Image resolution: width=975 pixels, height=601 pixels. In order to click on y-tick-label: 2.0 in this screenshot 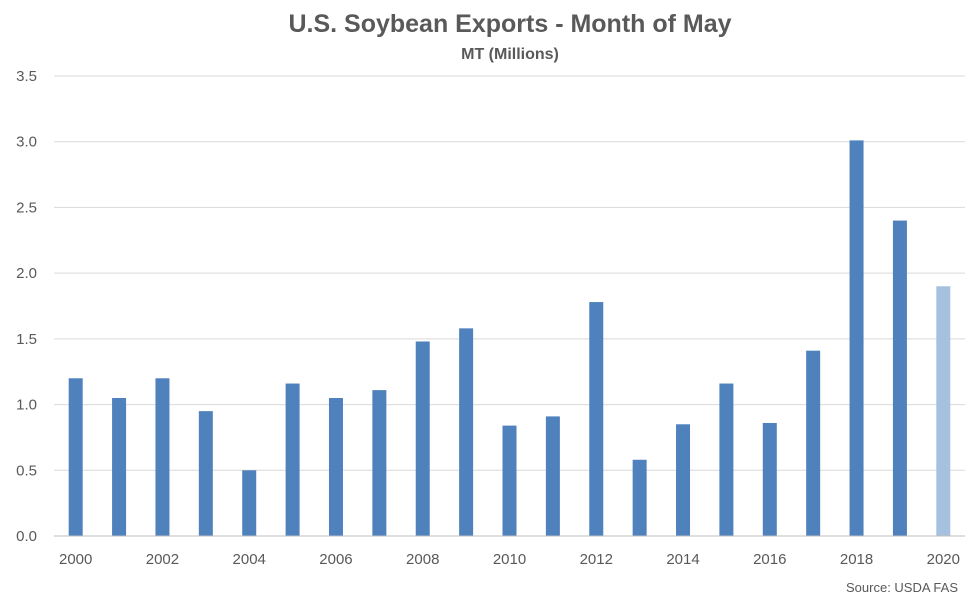, I will do `click(26, 273)`.